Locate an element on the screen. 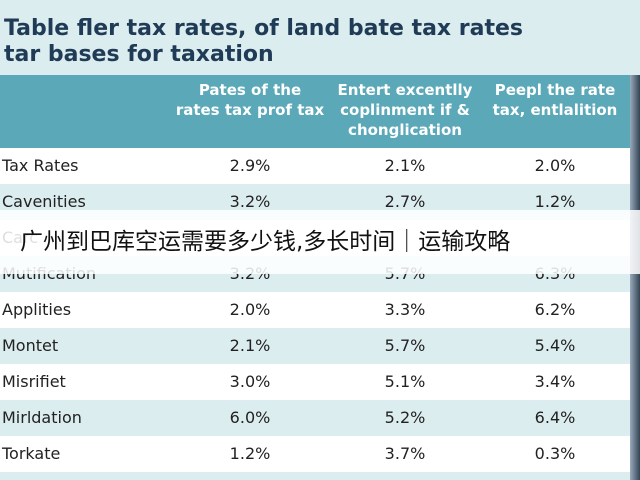  table-cell: 3.0% is located at coordinates (250, 381).